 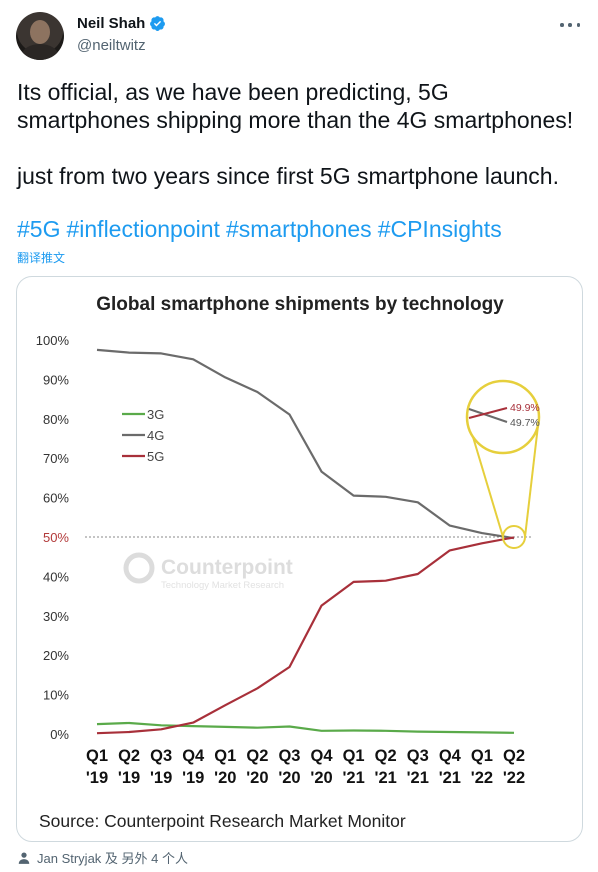 I want to click on hashtag-link: #5G, so click(x=39, y=229).